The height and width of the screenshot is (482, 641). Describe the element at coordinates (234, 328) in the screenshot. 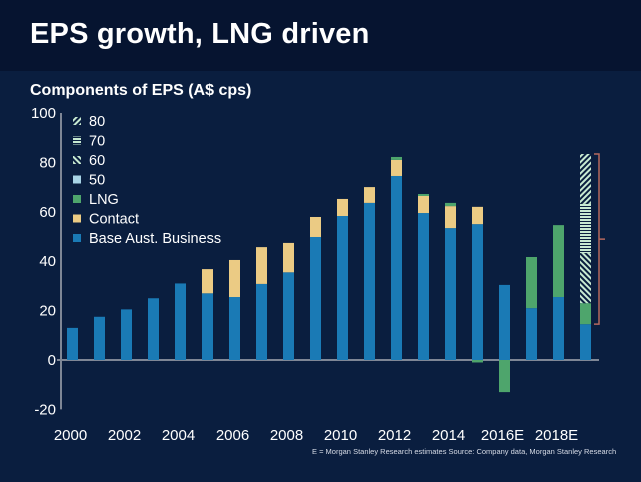

I see `bar-base-2006` at that location.